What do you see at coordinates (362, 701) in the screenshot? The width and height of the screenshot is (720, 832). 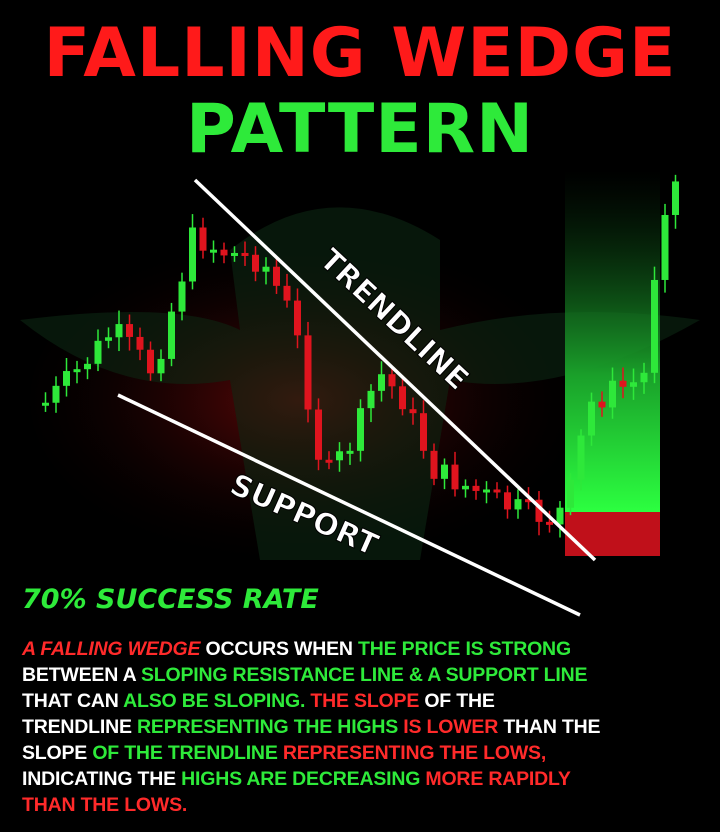 I see `text-segment: THE SLOPE` at bounding box center [362, 701].